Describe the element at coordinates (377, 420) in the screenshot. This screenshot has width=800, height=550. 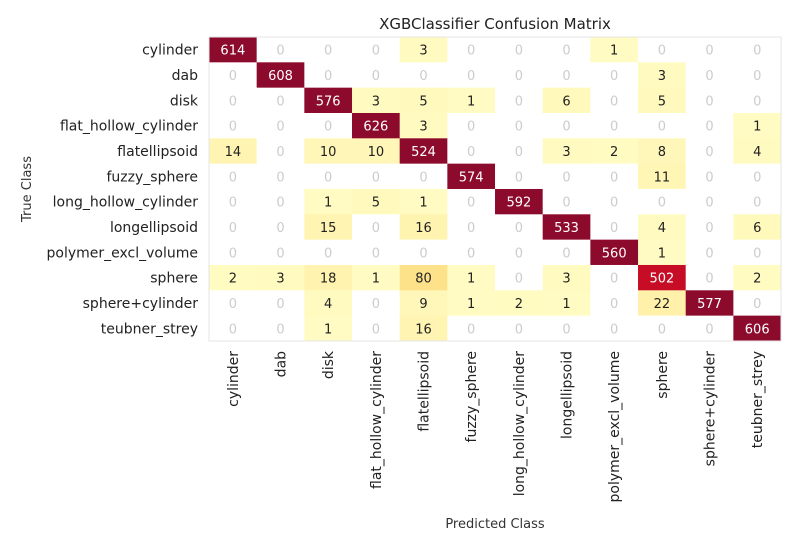
I see `column-tick-label: flat_hollow_cylinder` at that location.